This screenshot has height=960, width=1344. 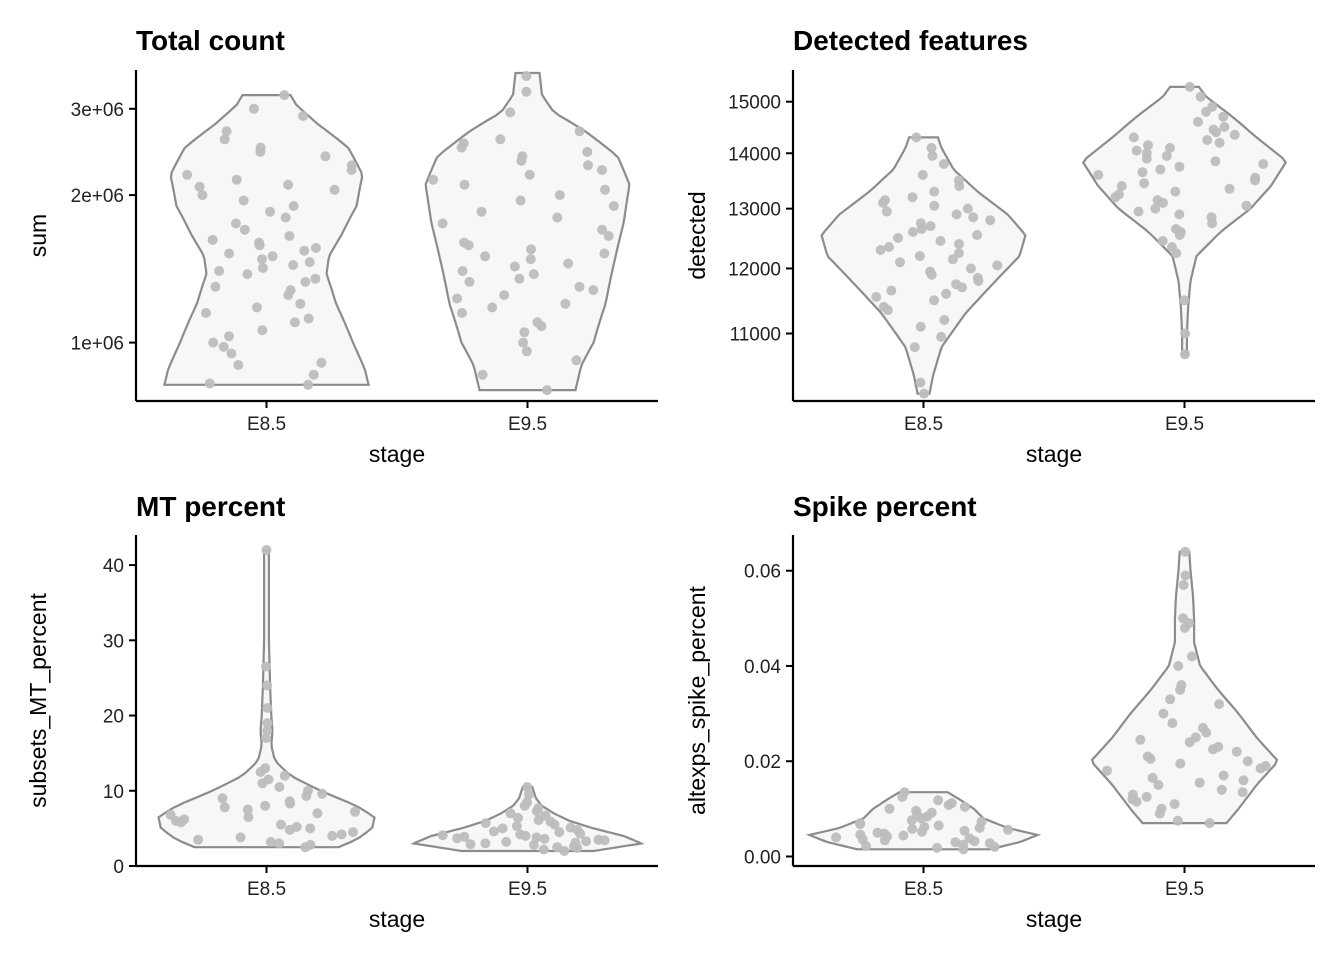 I want to click on y-axis-label: altexps_spike_percent, so click(x=697, y=699).